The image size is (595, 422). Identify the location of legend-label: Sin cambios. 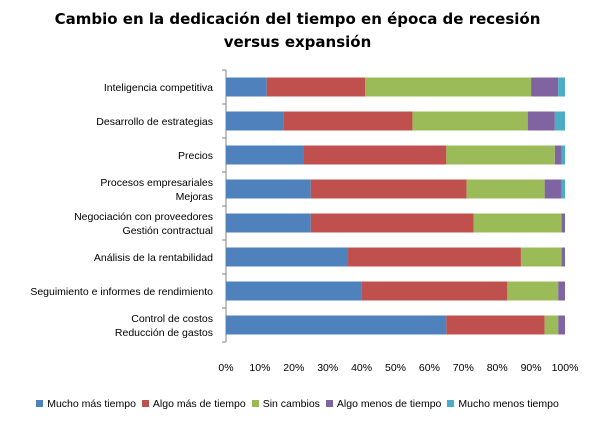
(291, 404).